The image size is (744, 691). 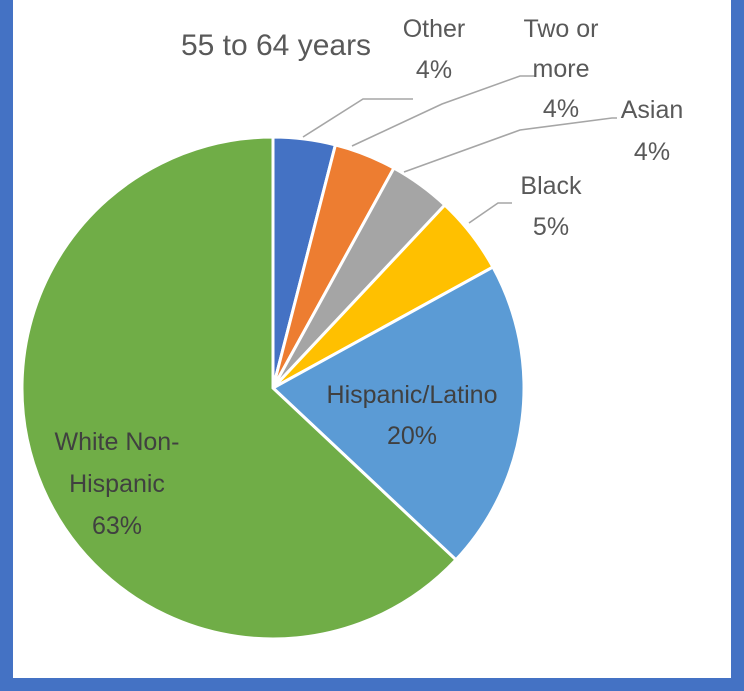 What do you see at coordinates (412, 436) in the screenshot?
I see `data-label-hispanic-latino-value: 20%` at bounding box center [412, 436].